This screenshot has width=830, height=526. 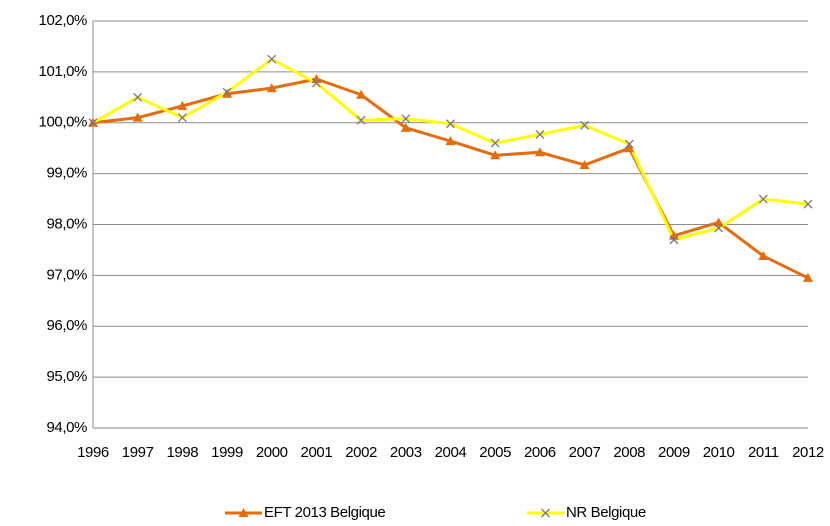 I want to click on x-tick-label: 2000, so click(x=272, y=452).